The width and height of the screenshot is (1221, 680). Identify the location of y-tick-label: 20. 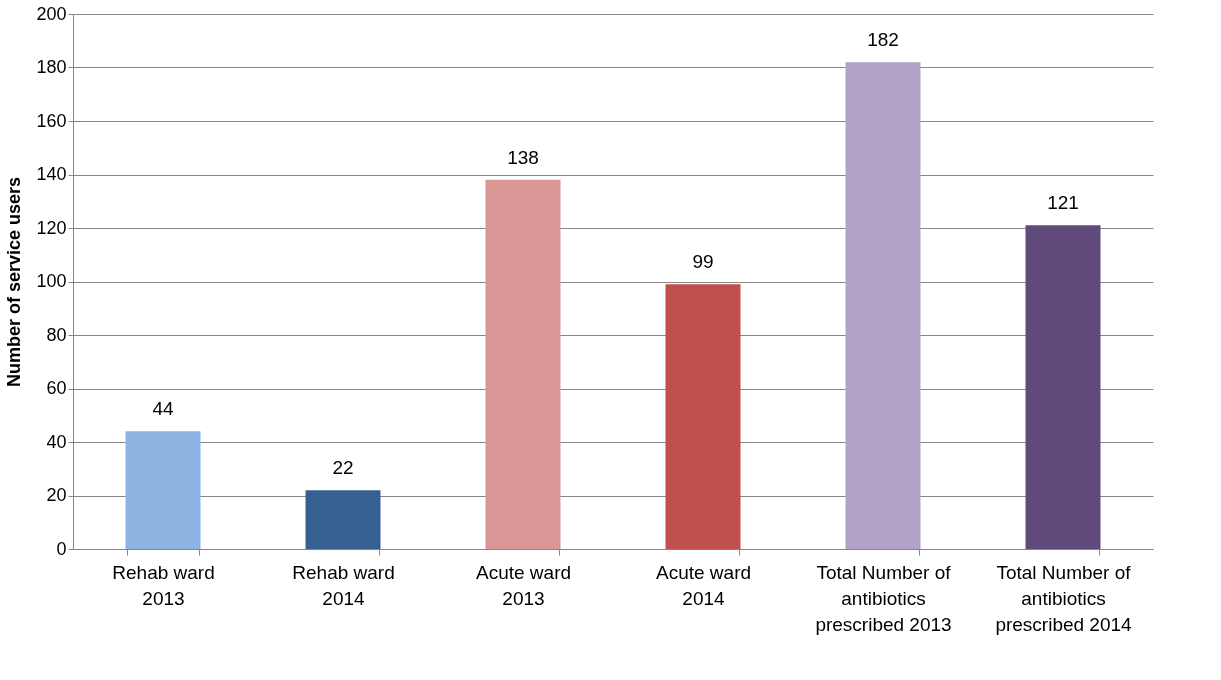
(56, 495).